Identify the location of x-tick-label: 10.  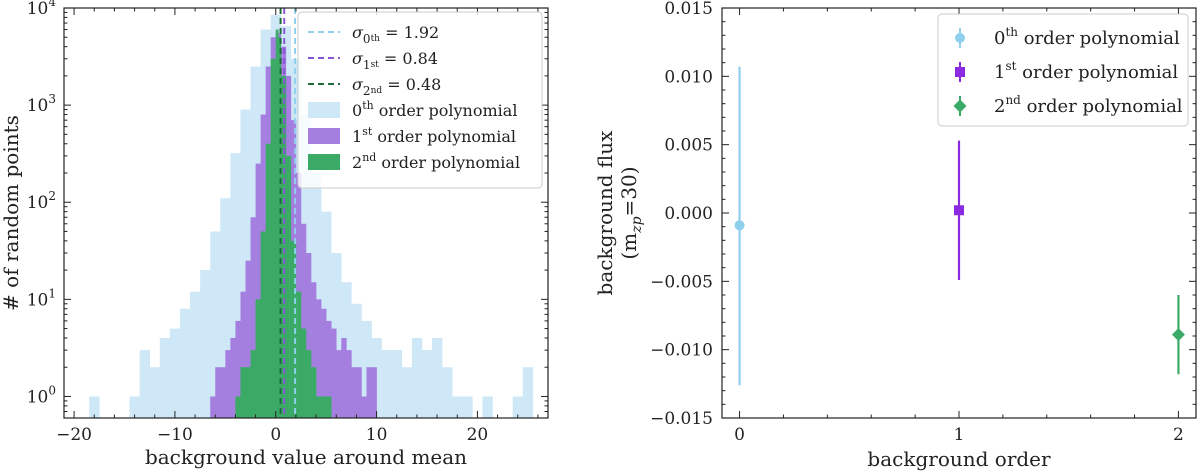
(377, 435).